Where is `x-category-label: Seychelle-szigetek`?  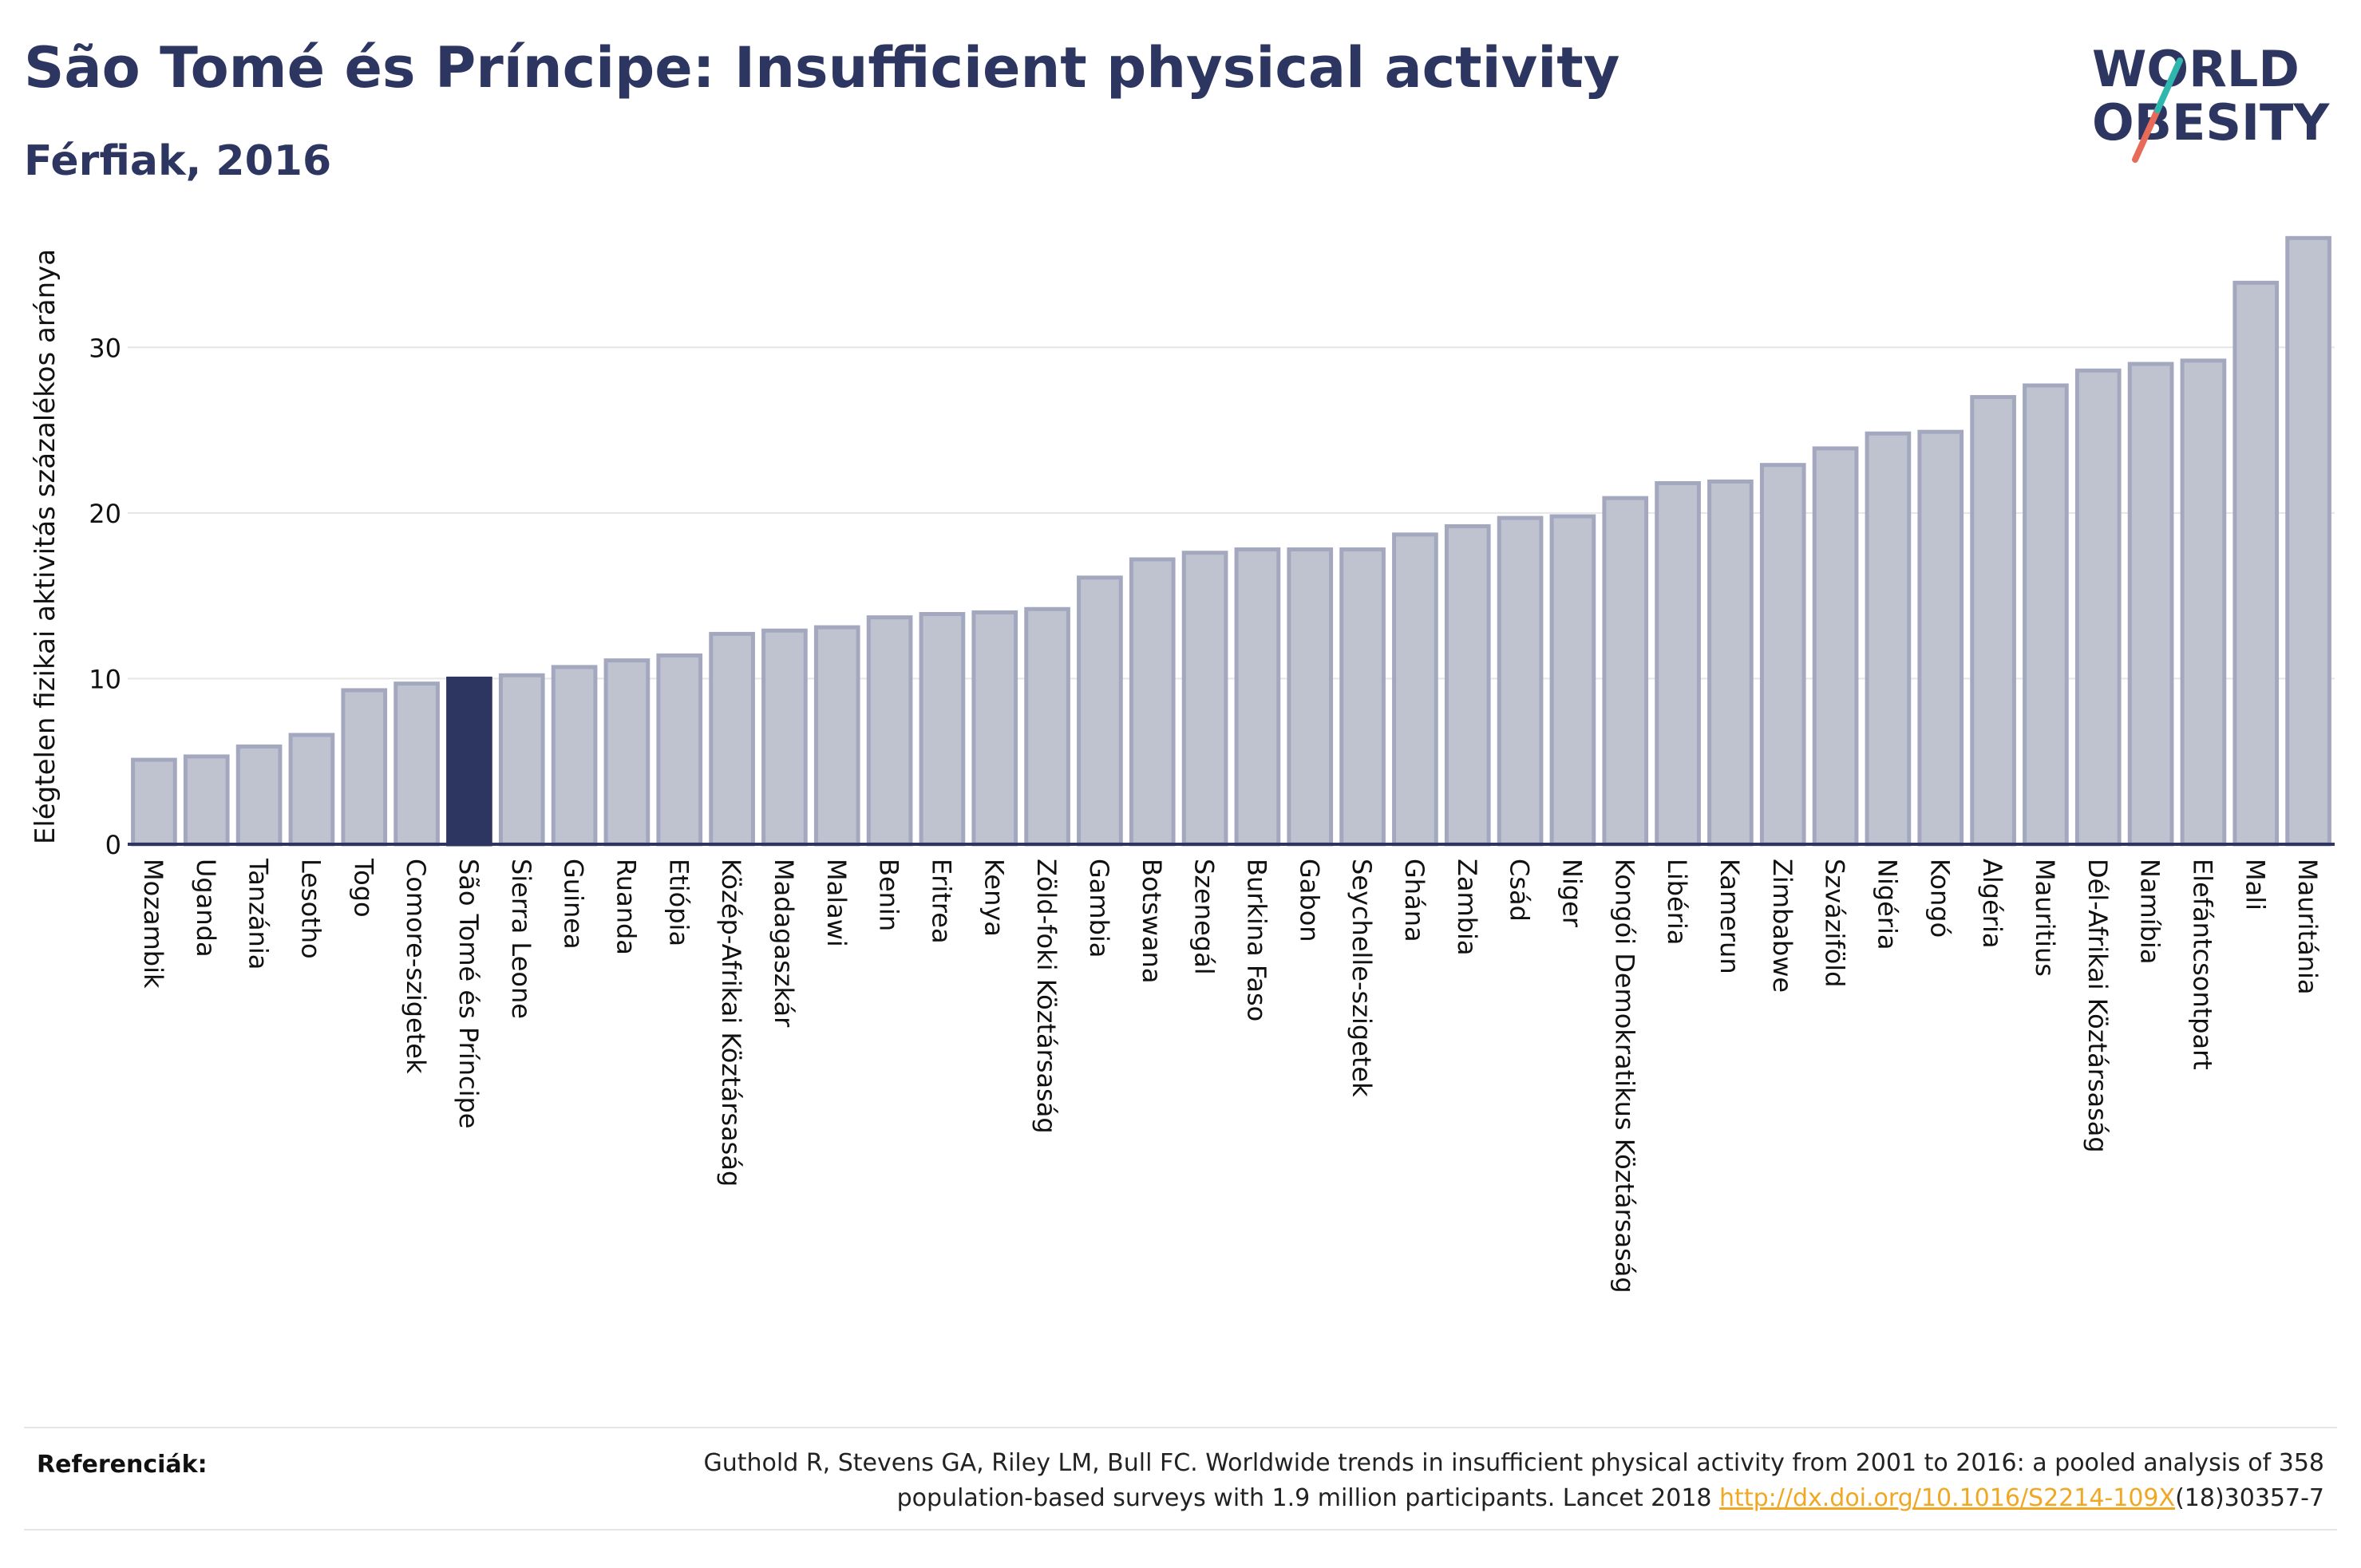
x-category-label: Seychelle-szigetek is located at coordinates (1362, 978).